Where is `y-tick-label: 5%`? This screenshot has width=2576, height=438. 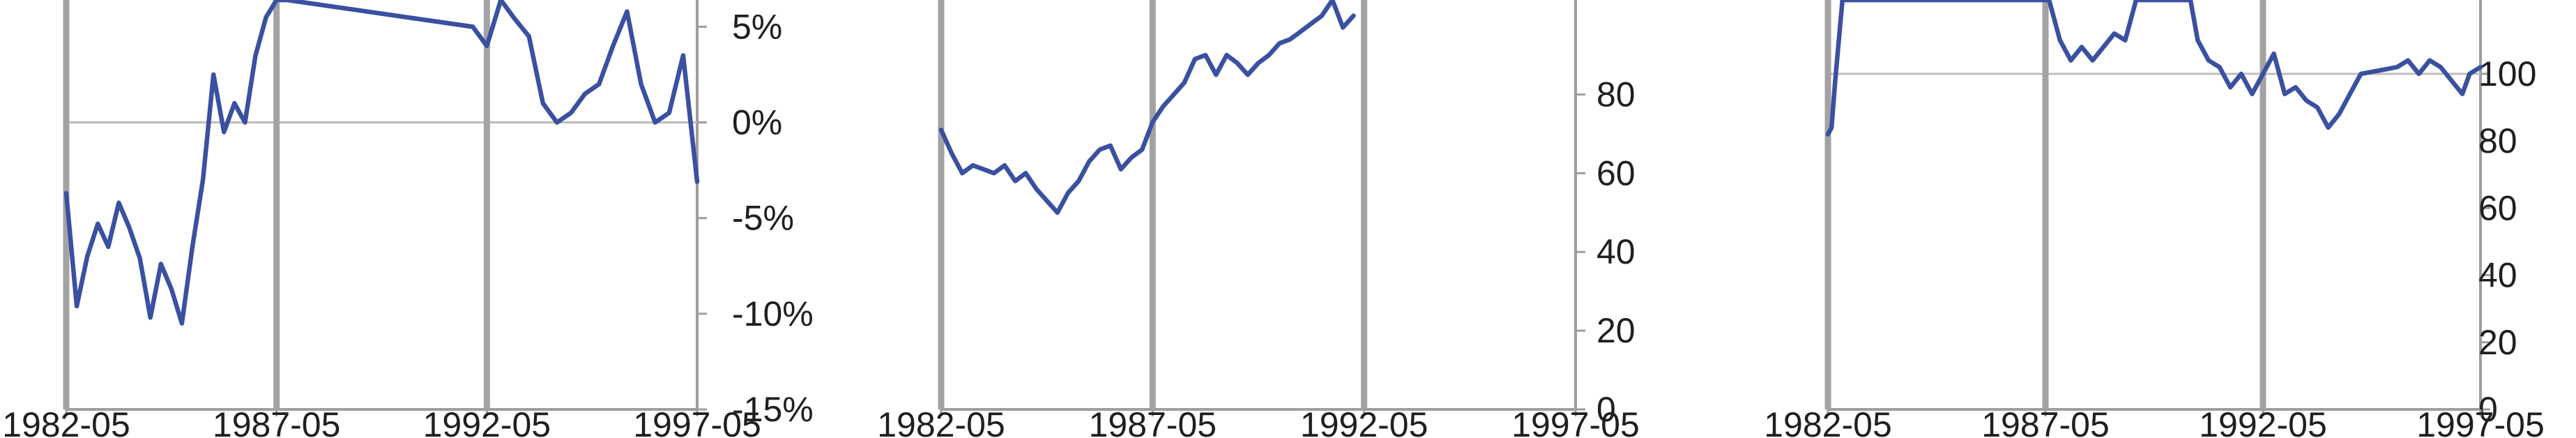
y-tick-label: 5% is located at coordinates (757, 26).